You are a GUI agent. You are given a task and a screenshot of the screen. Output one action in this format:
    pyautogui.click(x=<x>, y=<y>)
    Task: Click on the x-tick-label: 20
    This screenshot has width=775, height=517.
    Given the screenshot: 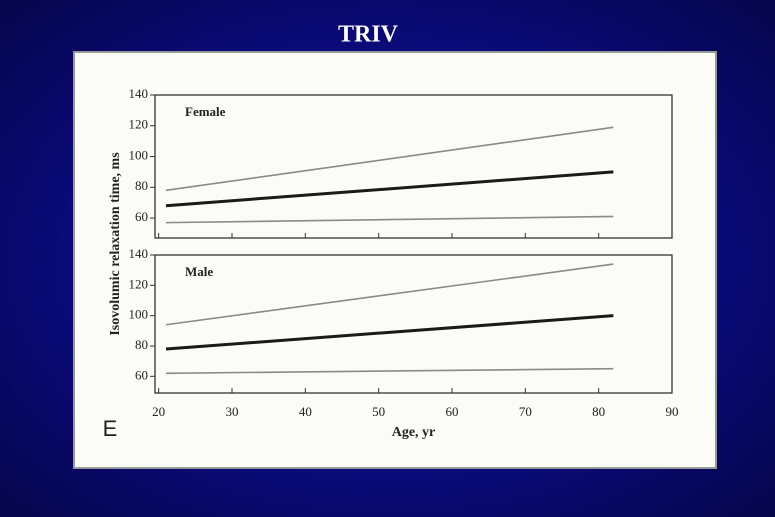 What is the action you would take?
    pyautogui.click(x=158, y=411)
    